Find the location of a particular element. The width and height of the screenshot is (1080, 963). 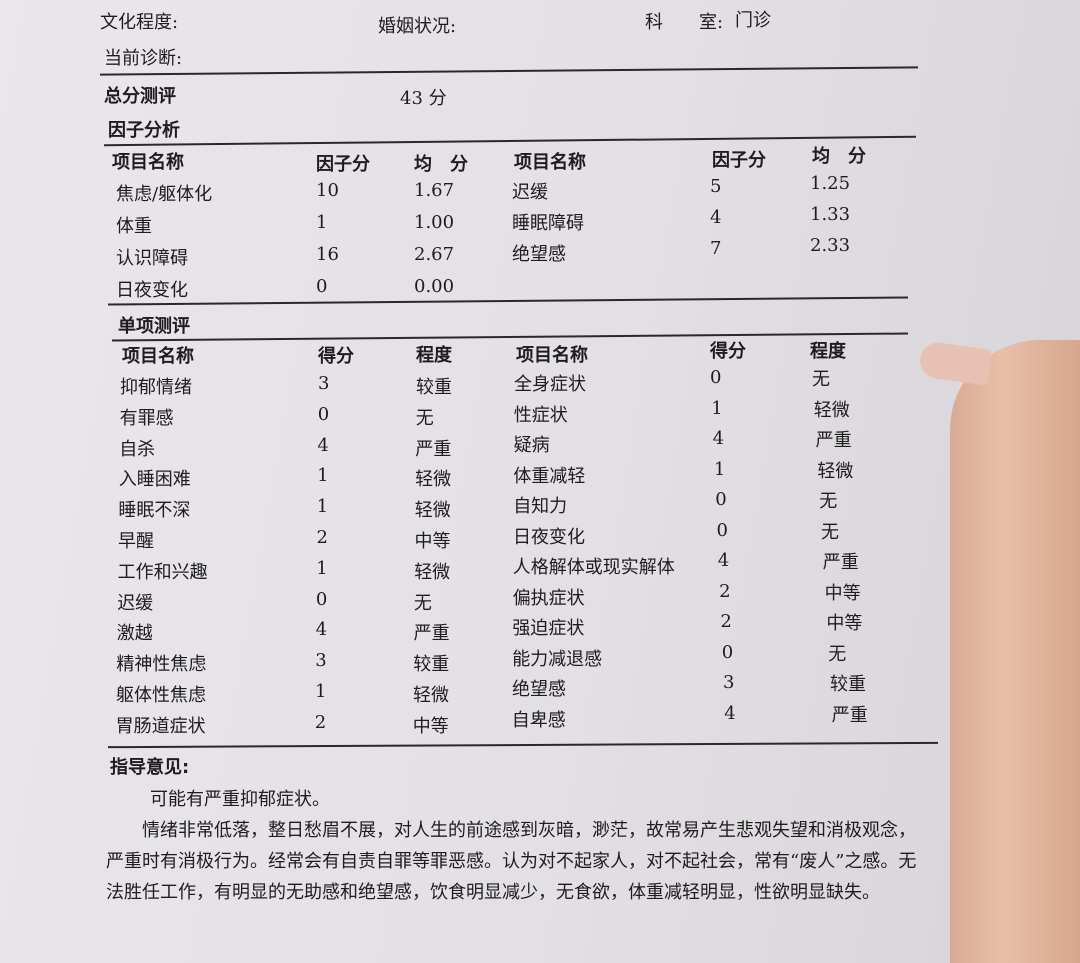

single-header-score: 得分 is located at coordinates (728, 351).